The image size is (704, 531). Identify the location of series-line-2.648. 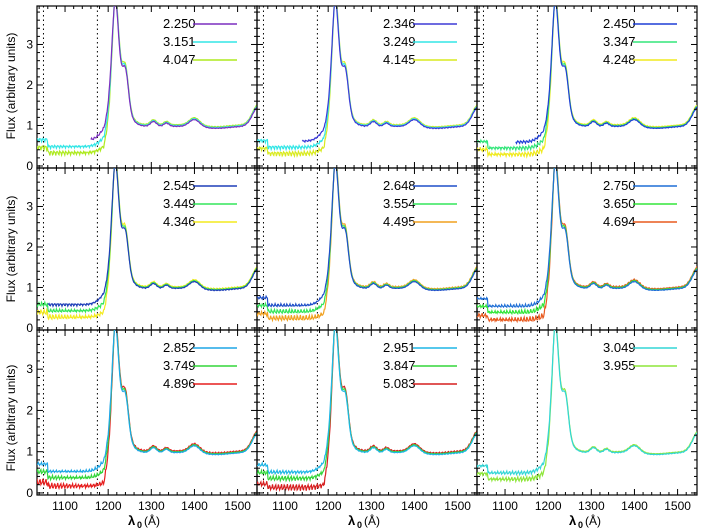
(367, 238).